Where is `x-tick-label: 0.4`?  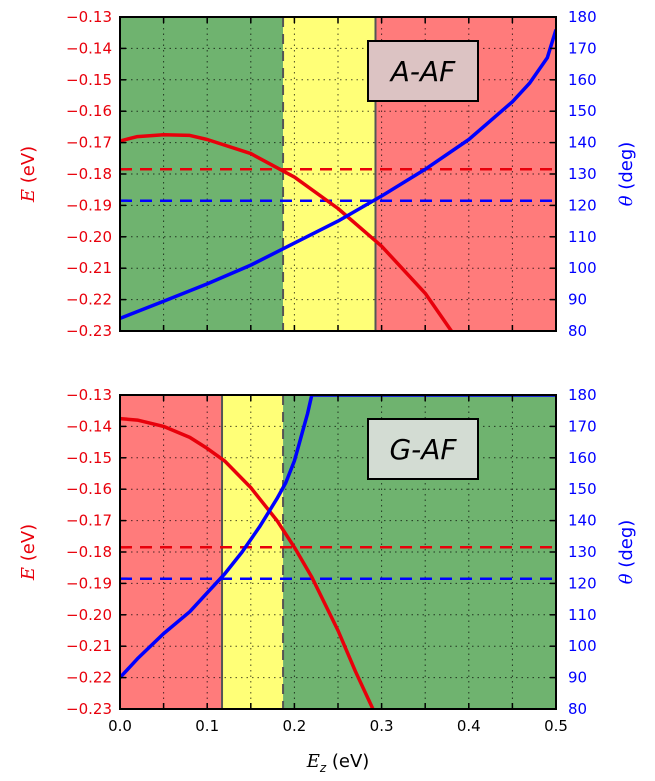 x-tick-label: 0.4 is located at coordinates (469, 726).